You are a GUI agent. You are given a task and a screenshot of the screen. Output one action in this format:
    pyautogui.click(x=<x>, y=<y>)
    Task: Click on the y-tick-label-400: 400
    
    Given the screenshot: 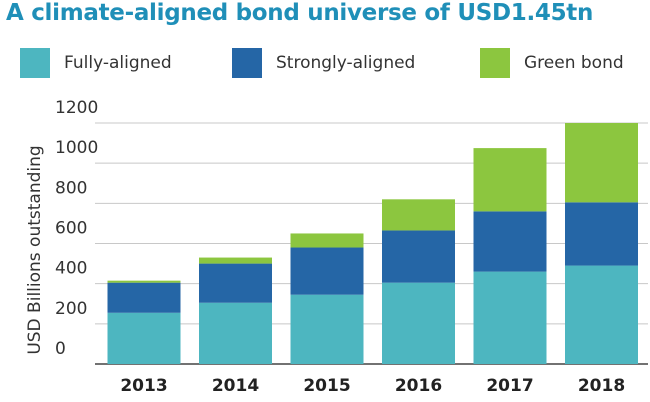 What is the action you would take?
    pyautogui.click(x=71, y=269)
    